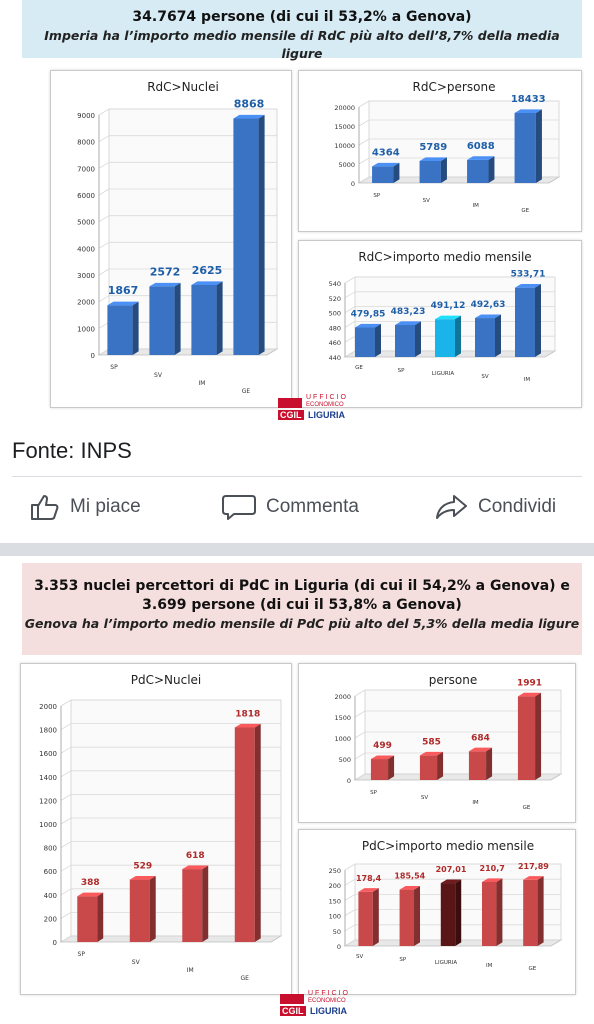  I want to click on rdc-persone-tick-label: 0, so click(353, 184).